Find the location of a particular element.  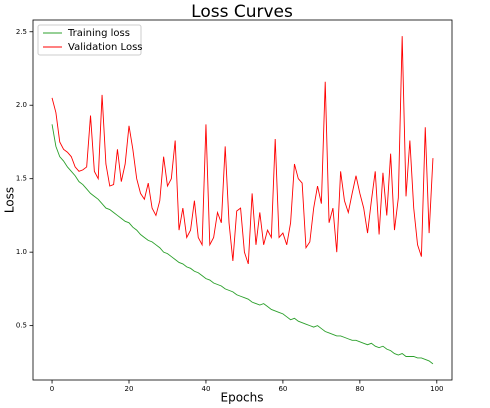

legend-box is located at coordinates (89, 40).